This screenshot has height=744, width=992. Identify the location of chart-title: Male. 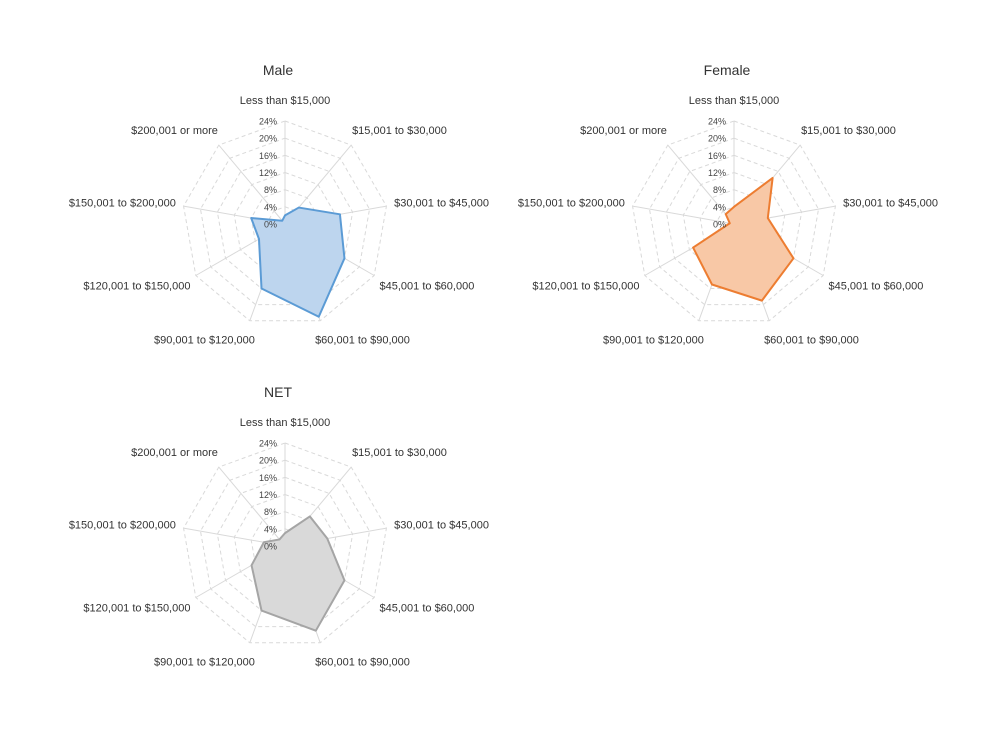
(278, 70).